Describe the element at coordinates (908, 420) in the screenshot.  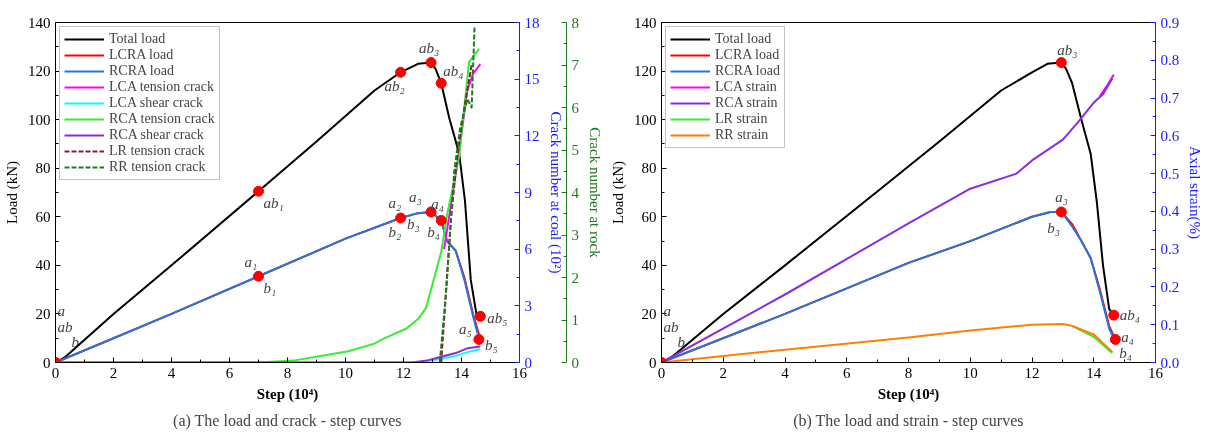
I see `text: (b) The load and strain - step curves` at that location.